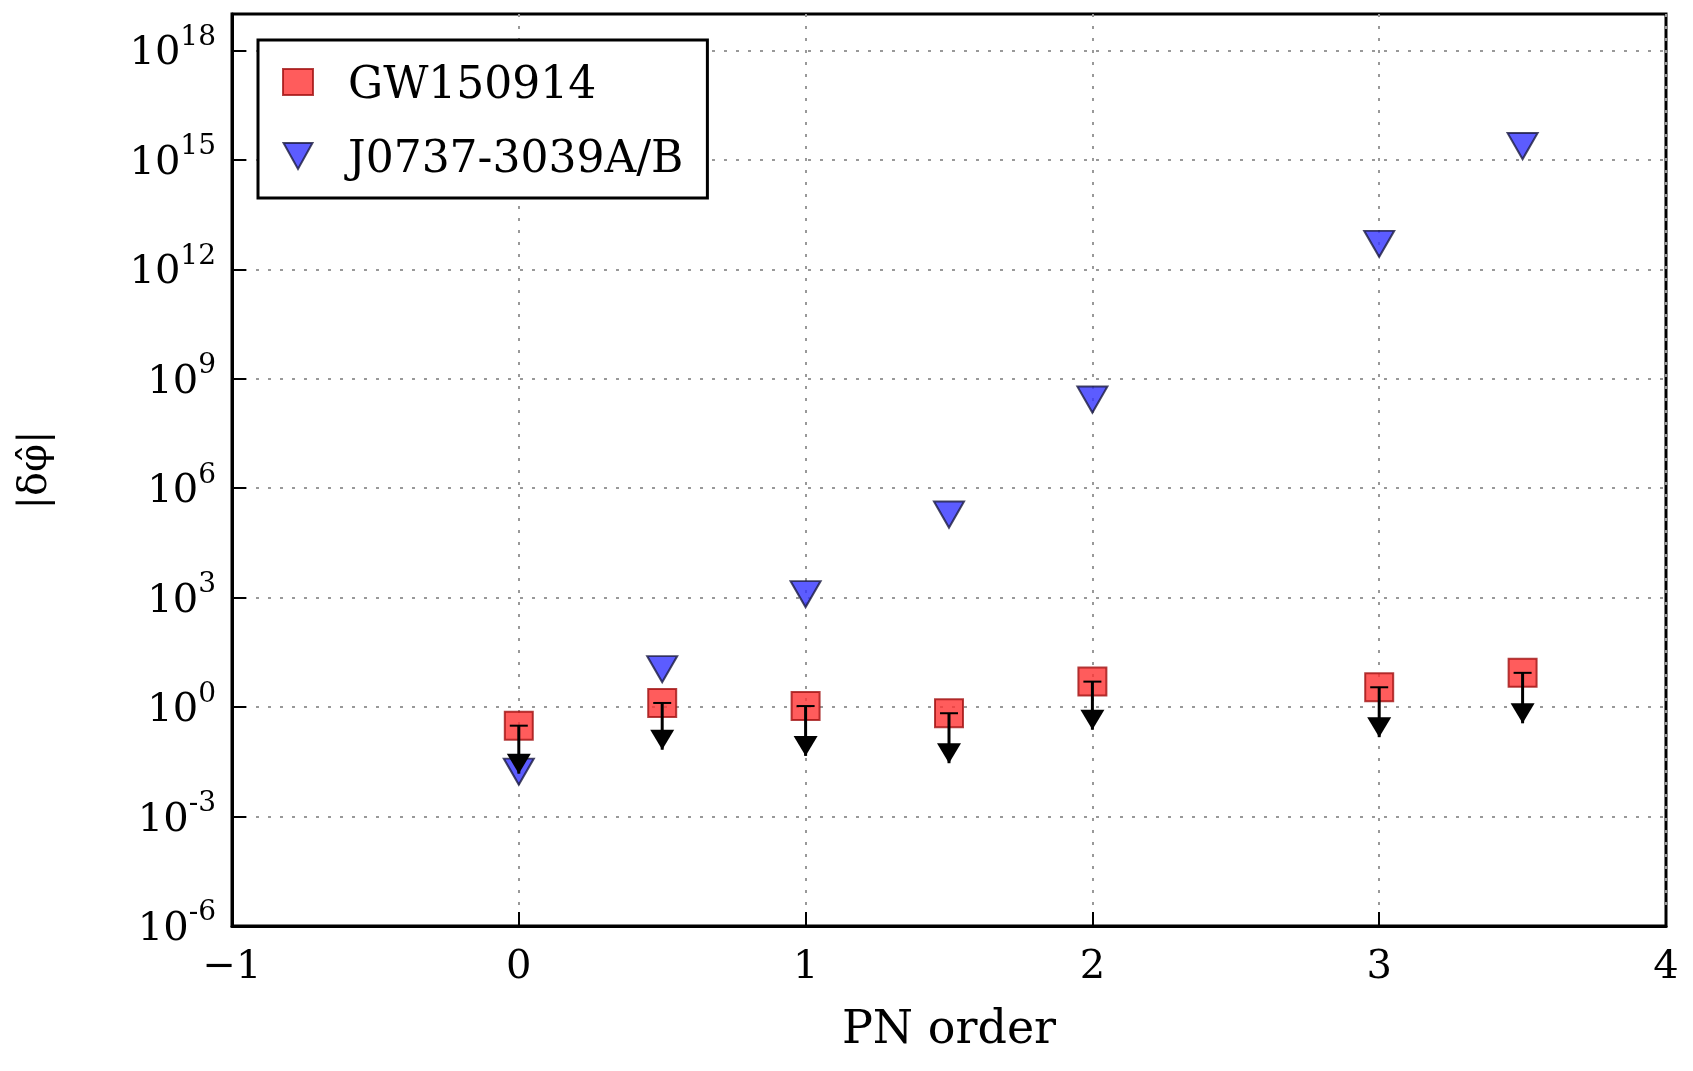 The image size is (1693, 1071). What do you see at coordinates (949, 1027) in the screenshot?
I see `x-axis-title: PN order` at bounding box center [949, 1027].